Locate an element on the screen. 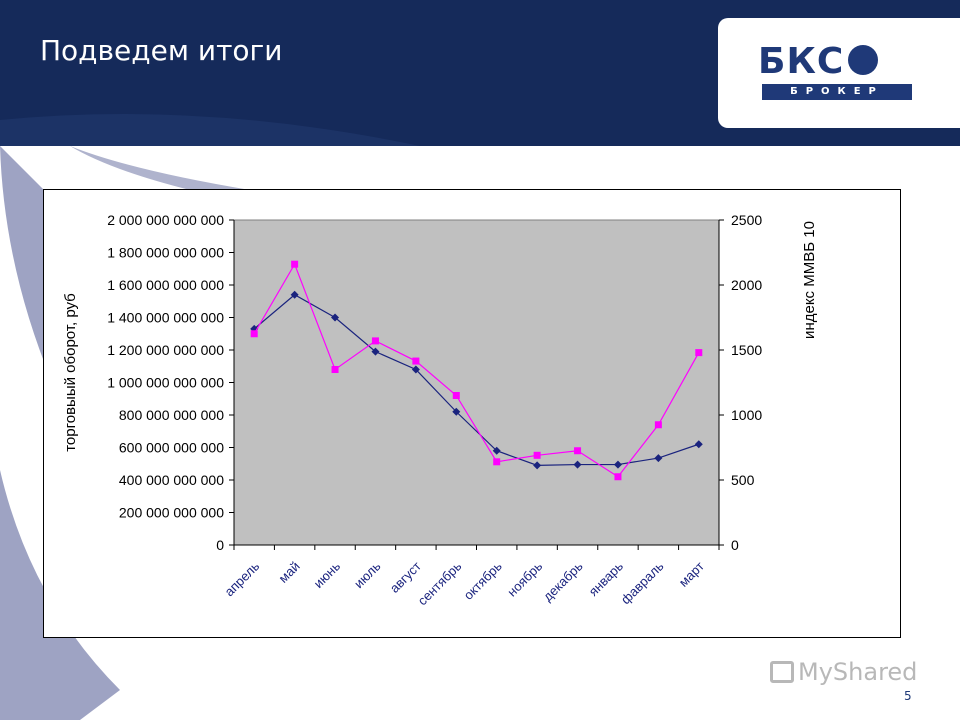 This screenshot has width=960, height=720. page-number: 5 is located at coordinates (908, 696).